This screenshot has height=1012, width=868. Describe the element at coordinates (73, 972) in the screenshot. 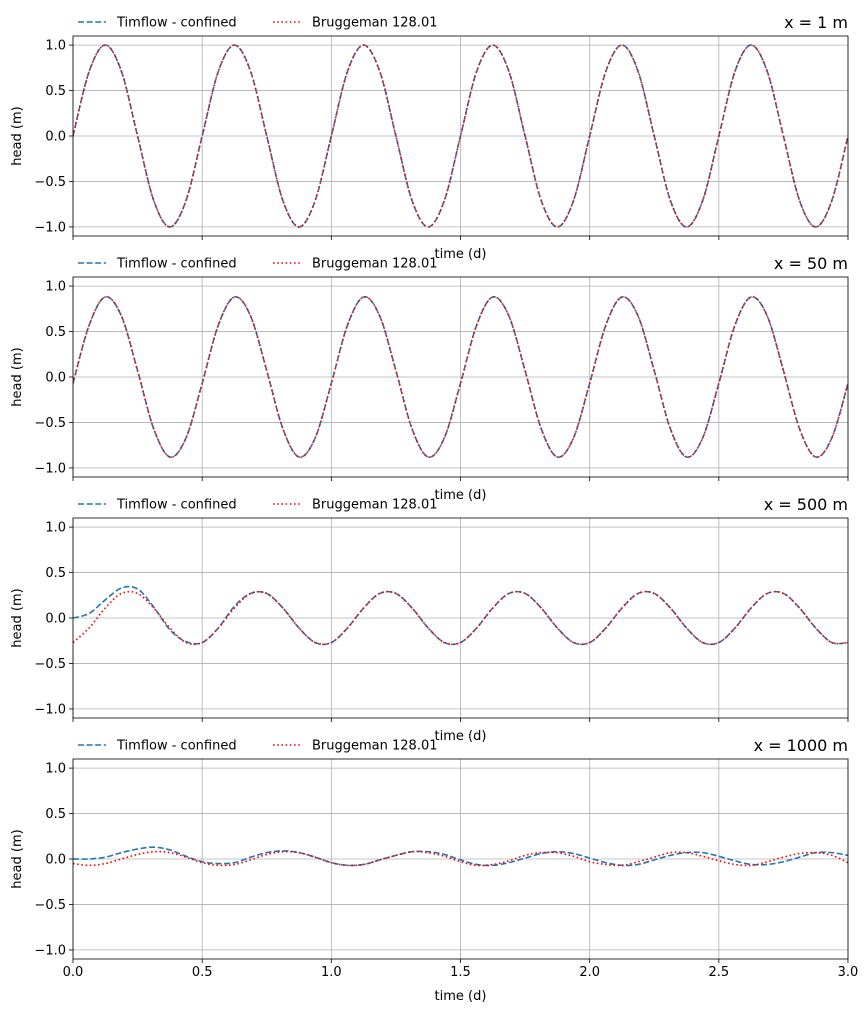

I see `x-tick-label: 0.0` at that location.